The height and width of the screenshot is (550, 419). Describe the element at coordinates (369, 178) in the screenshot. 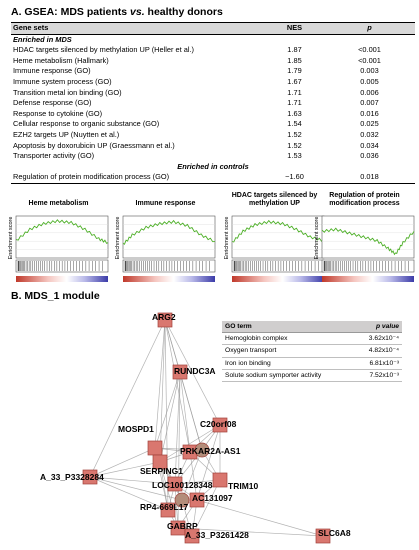

I see `p-value: 0.018` at that location.